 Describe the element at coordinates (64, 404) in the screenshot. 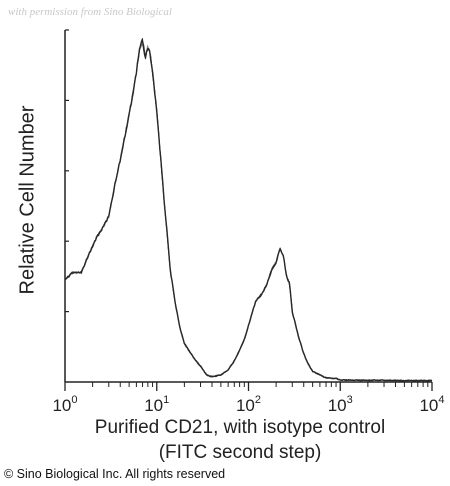

I see `x-tick-label: 10⁰` at that location.